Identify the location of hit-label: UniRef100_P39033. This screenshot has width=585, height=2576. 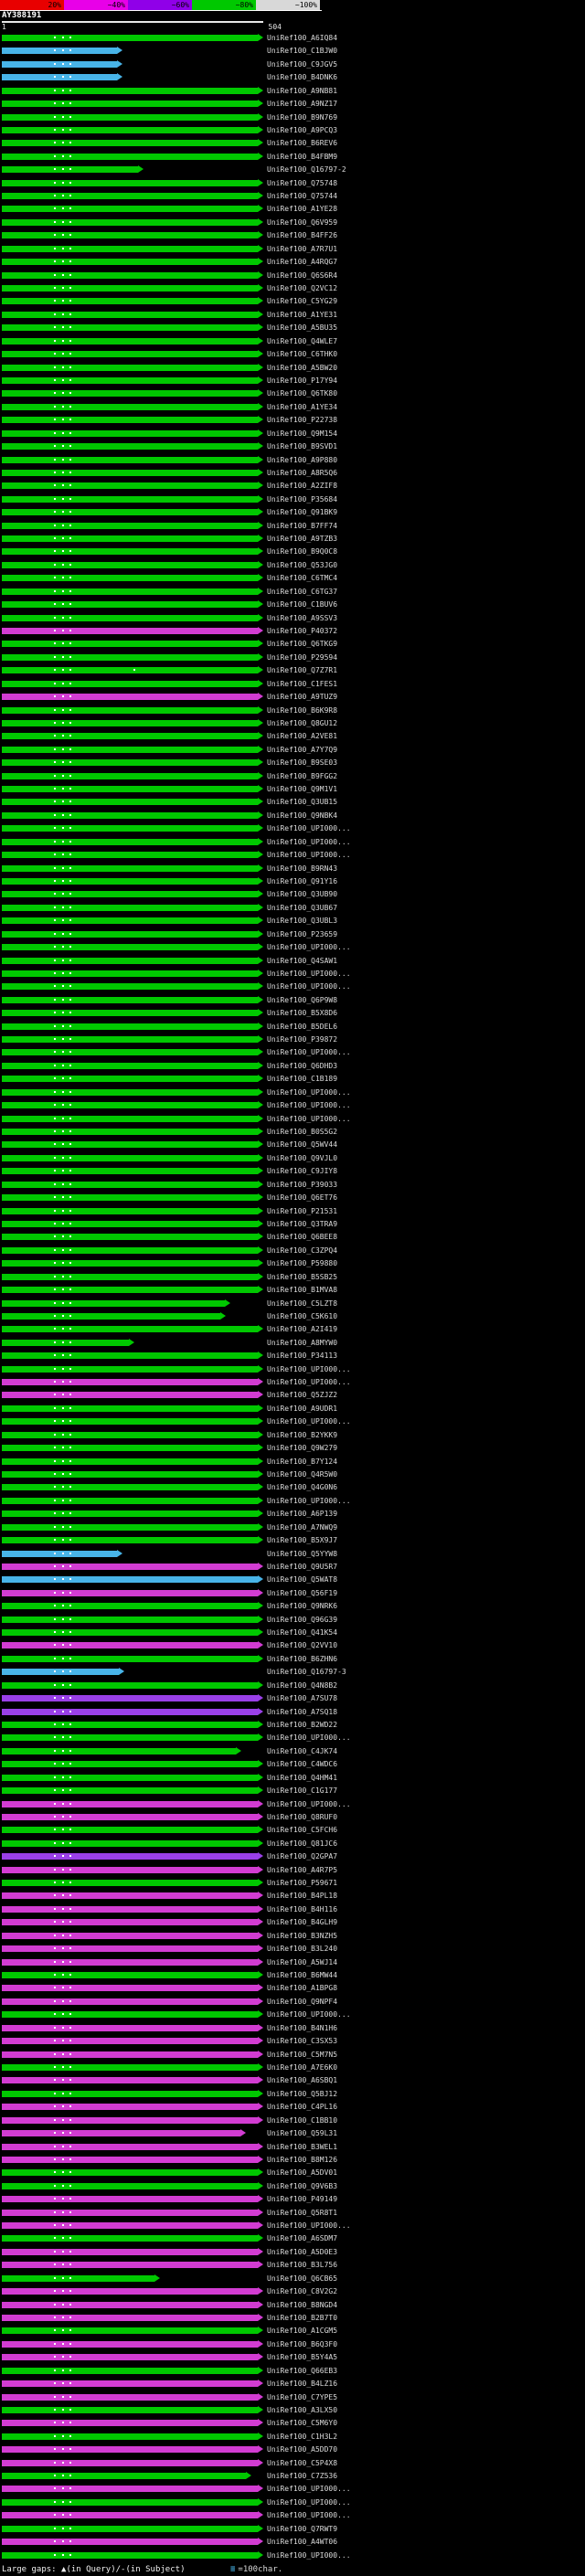
(302, 1184).